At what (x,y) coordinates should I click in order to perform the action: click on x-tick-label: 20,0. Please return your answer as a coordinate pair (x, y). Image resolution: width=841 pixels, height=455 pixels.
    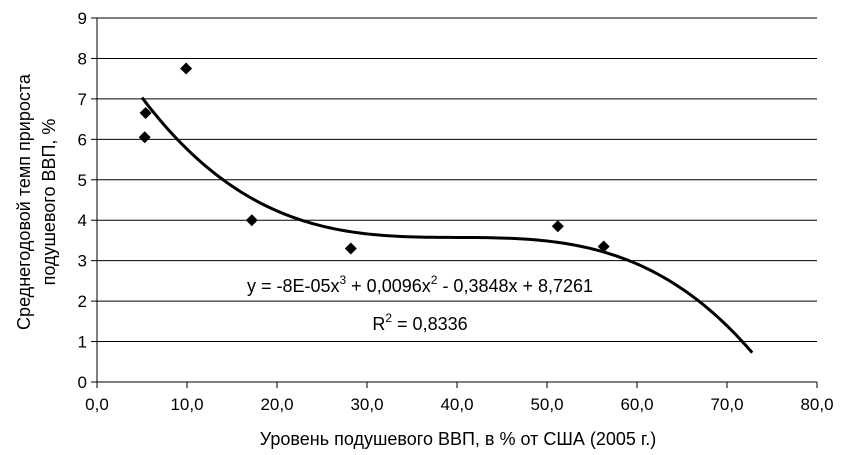
    Looking at the image, I should click on (276, 404).